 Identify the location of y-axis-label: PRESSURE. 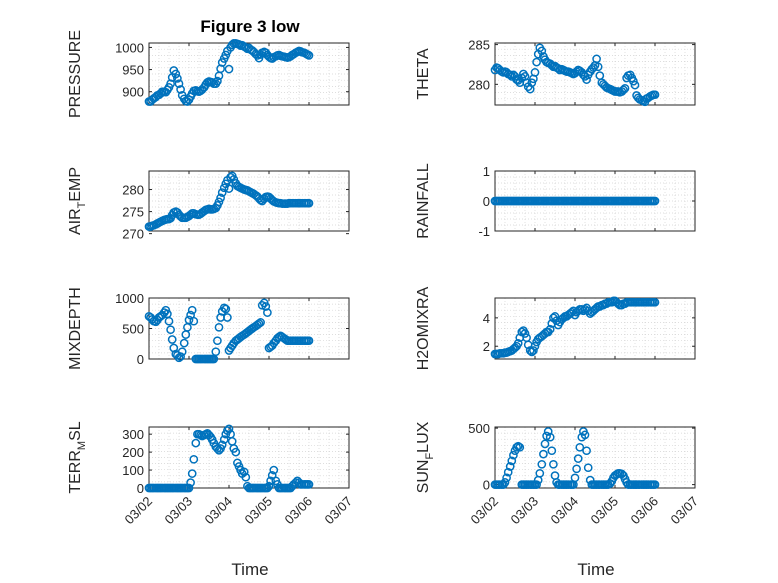
(75, 74).